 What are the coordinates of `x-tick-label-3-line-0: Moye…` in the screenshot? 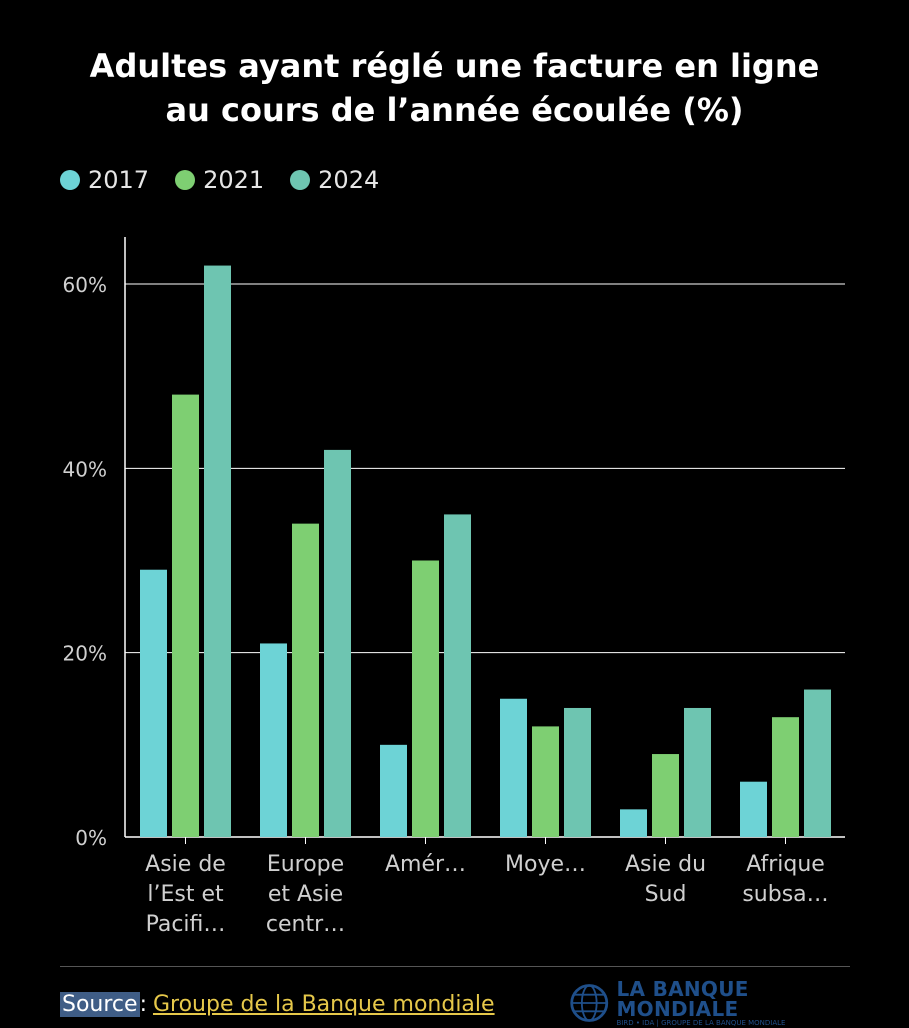 It's located at (545, 864).